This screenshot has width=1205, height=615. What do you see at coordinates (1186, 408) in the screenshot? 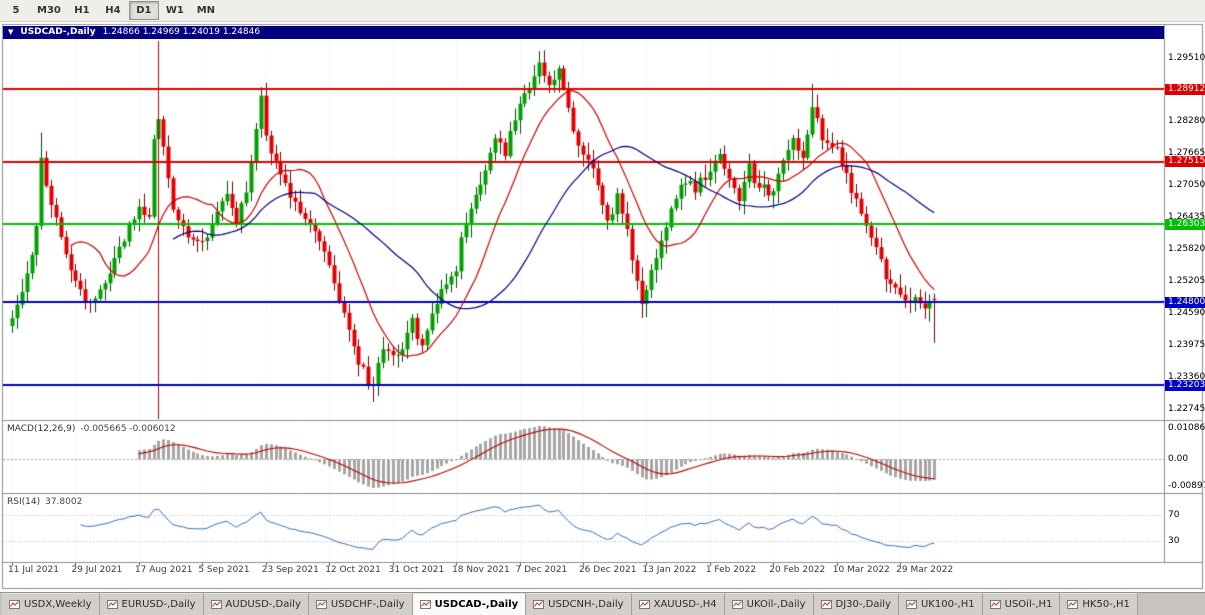
I see `price-axis-label: 1.22745` at bounding box center [1186, 408].